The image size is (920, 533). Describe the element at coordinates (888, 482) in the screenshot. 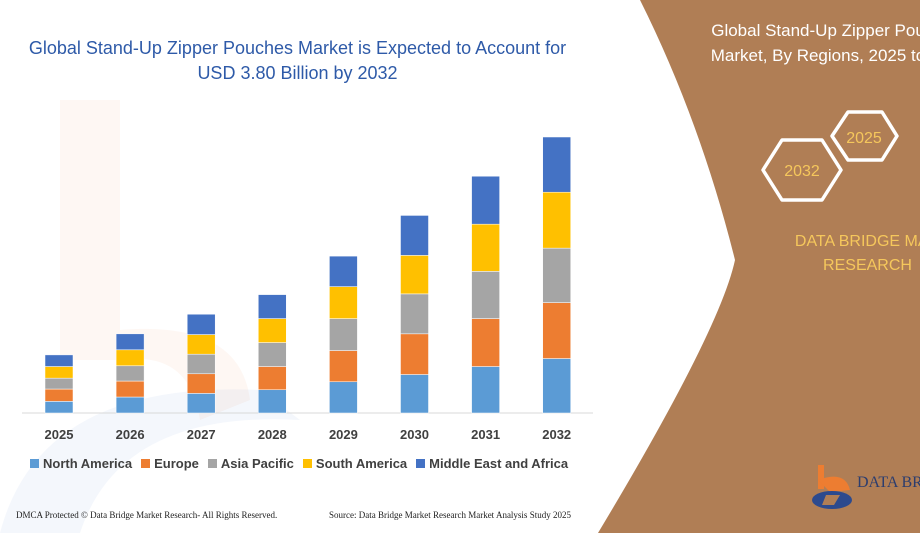

I see `logo-text: DATA BRI` at that location.